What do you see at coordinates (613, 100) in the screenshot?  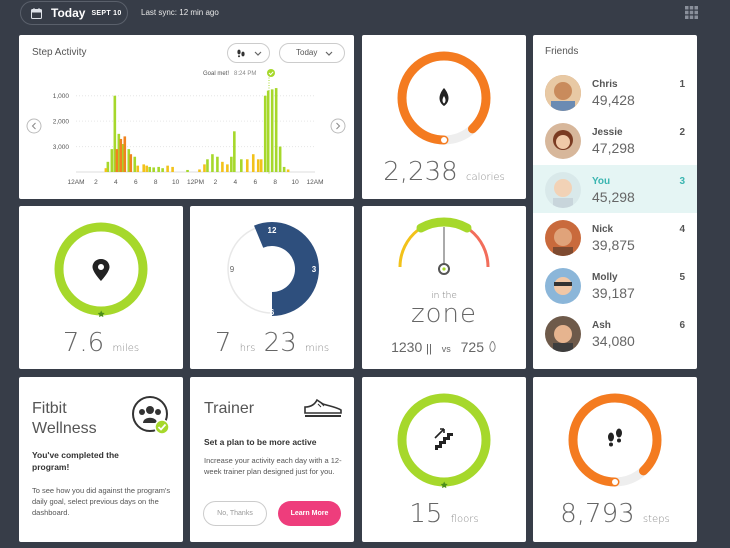 I see `friend-steps: 49,428` at bounding box center [613, 100].